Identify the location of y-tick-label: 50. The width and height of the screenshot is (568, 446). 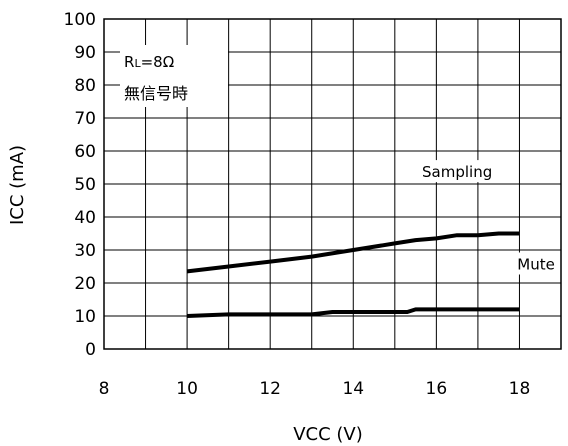
(85, 185).